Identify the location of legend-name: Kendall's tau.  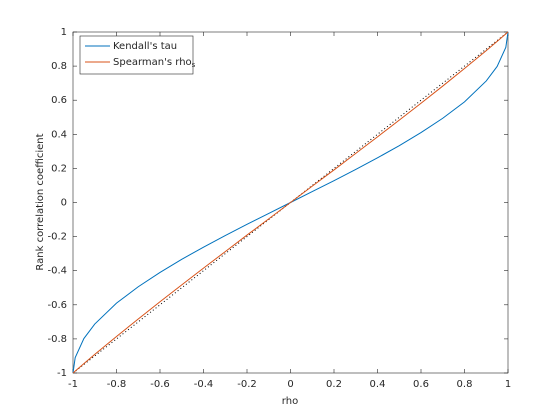
(145, 46).